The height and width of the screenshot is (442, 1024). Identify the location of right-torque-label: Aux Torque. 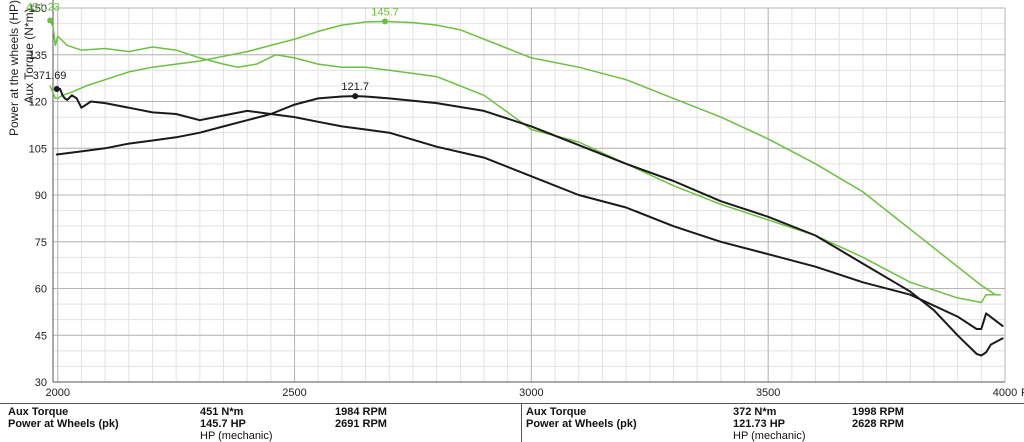
(556, 412).